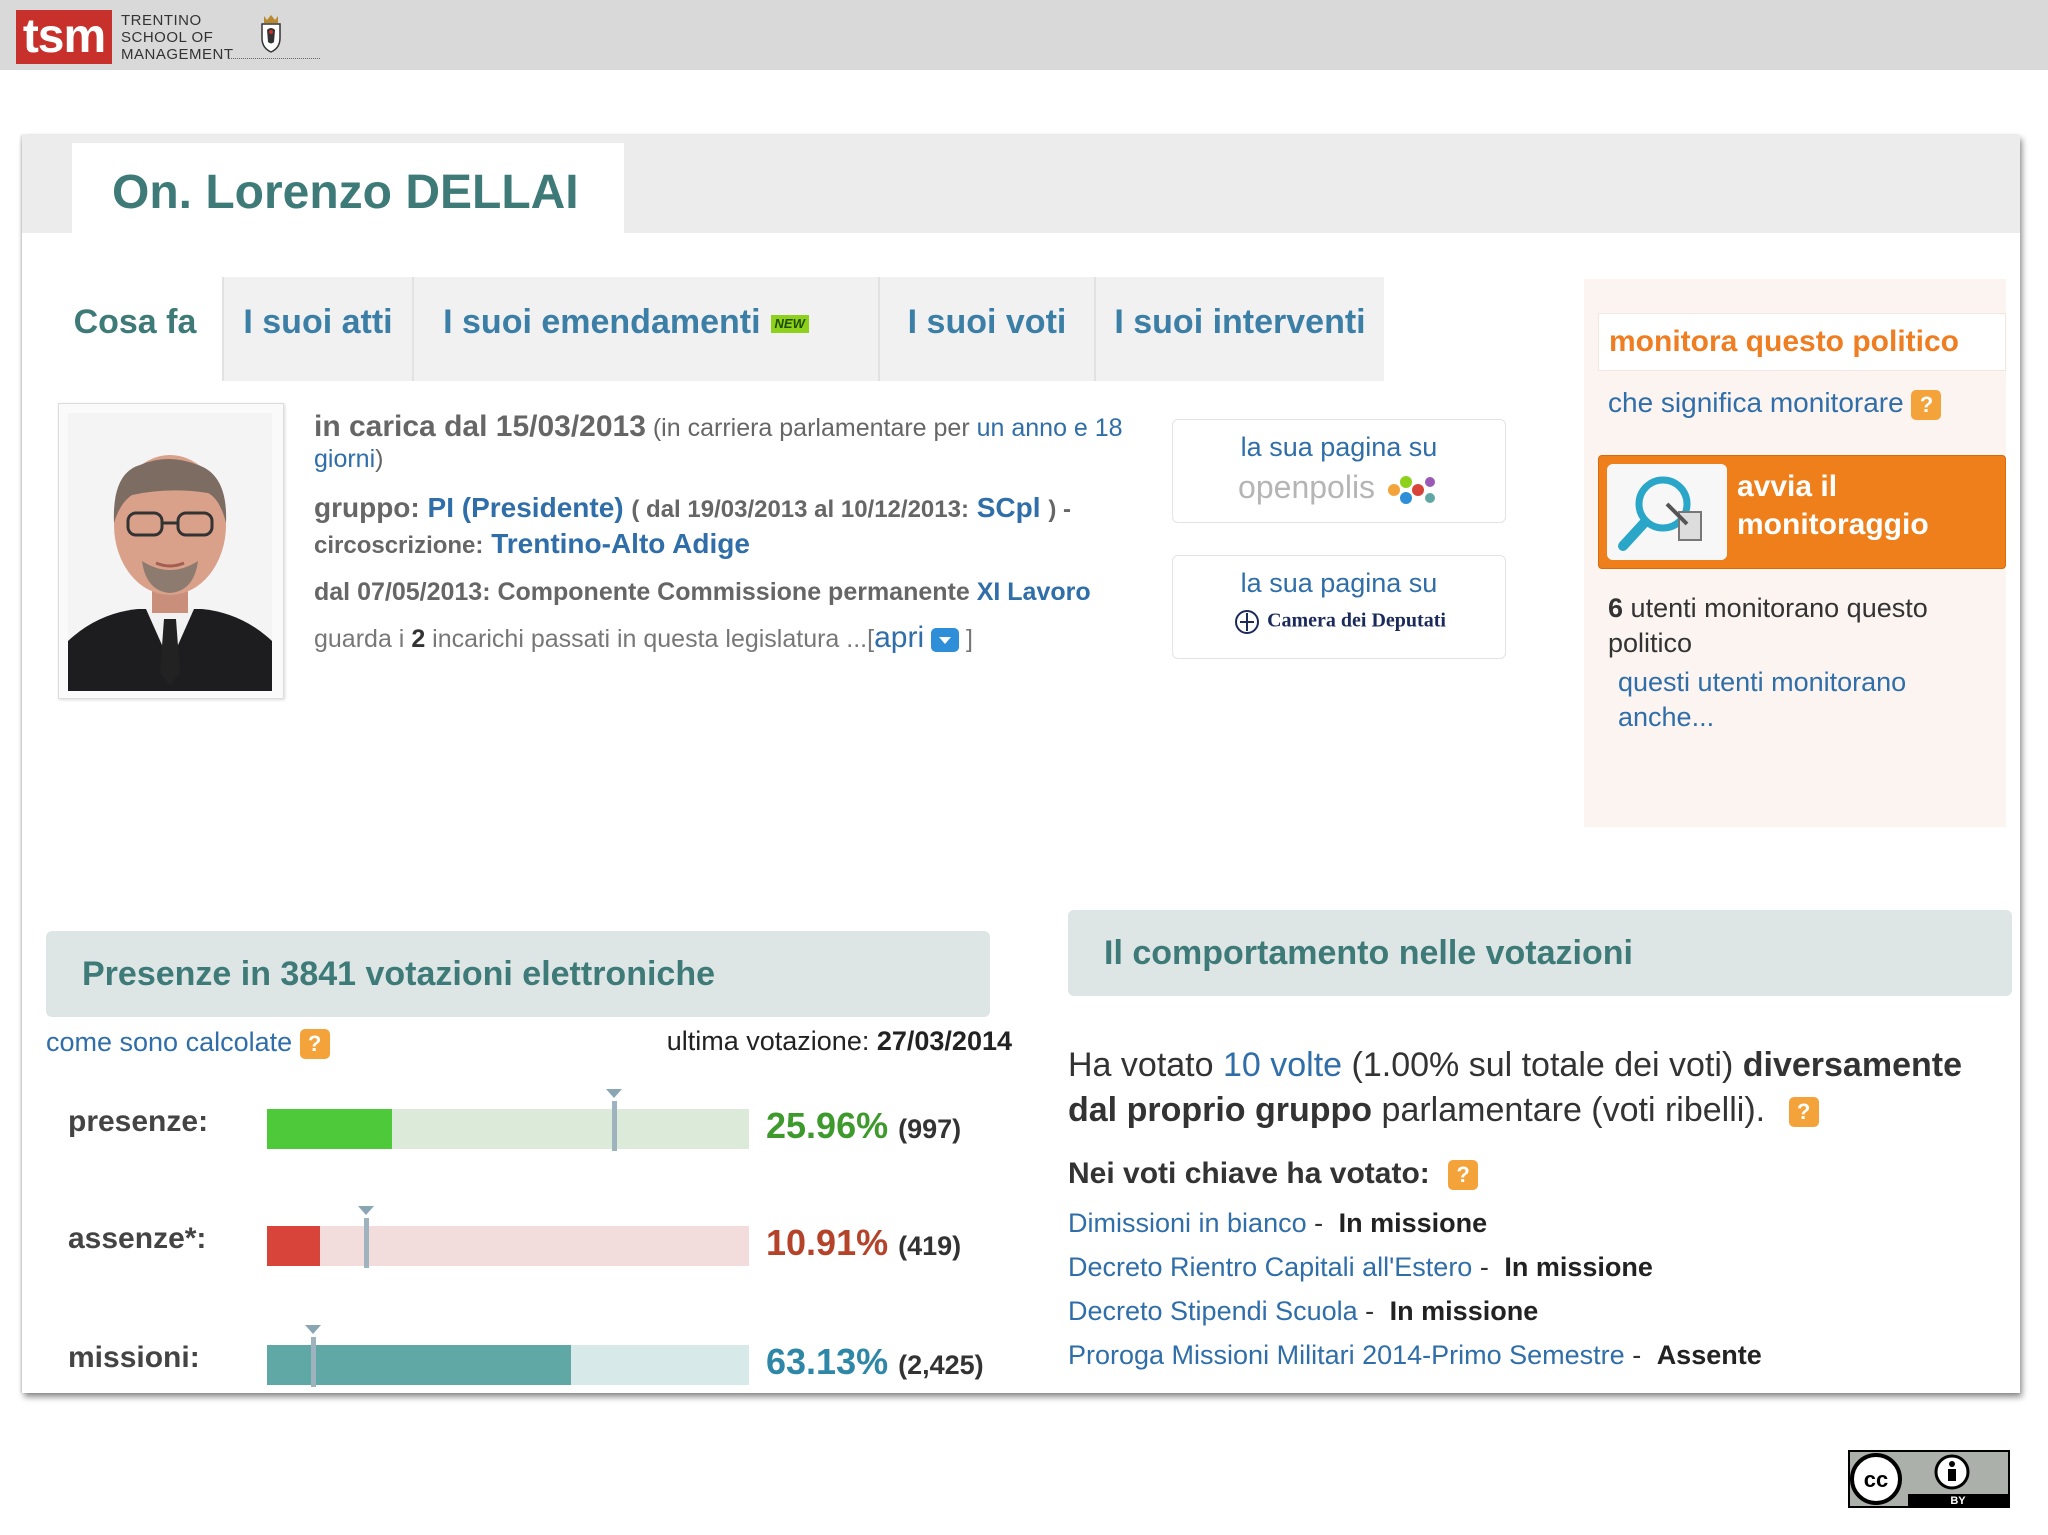 The image size is (2048, 1535). What do you see at coordinates (1240, 322) in the screenshot?
I see `tab-suoi-interventi: I suoi interventi` at bounding box center [1240, 322].